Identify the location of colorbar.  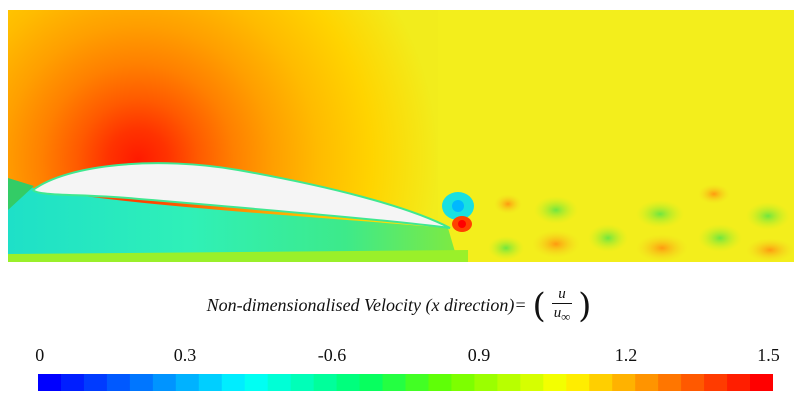
(405, 382).